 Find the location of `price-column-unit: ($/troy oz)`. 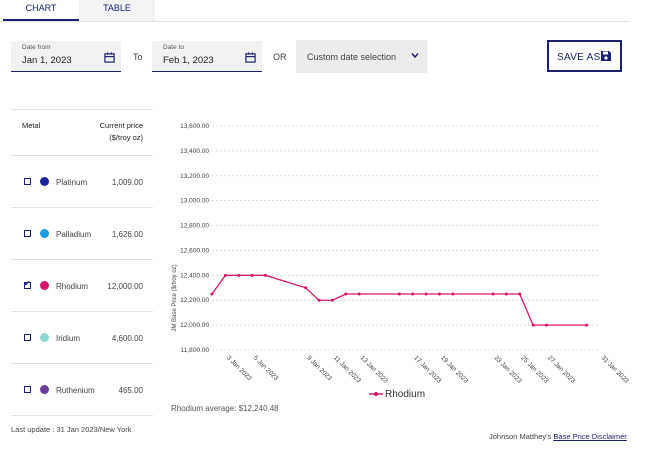

price-column-unit: ($/troy oz) is located at coordinates (126, 137).